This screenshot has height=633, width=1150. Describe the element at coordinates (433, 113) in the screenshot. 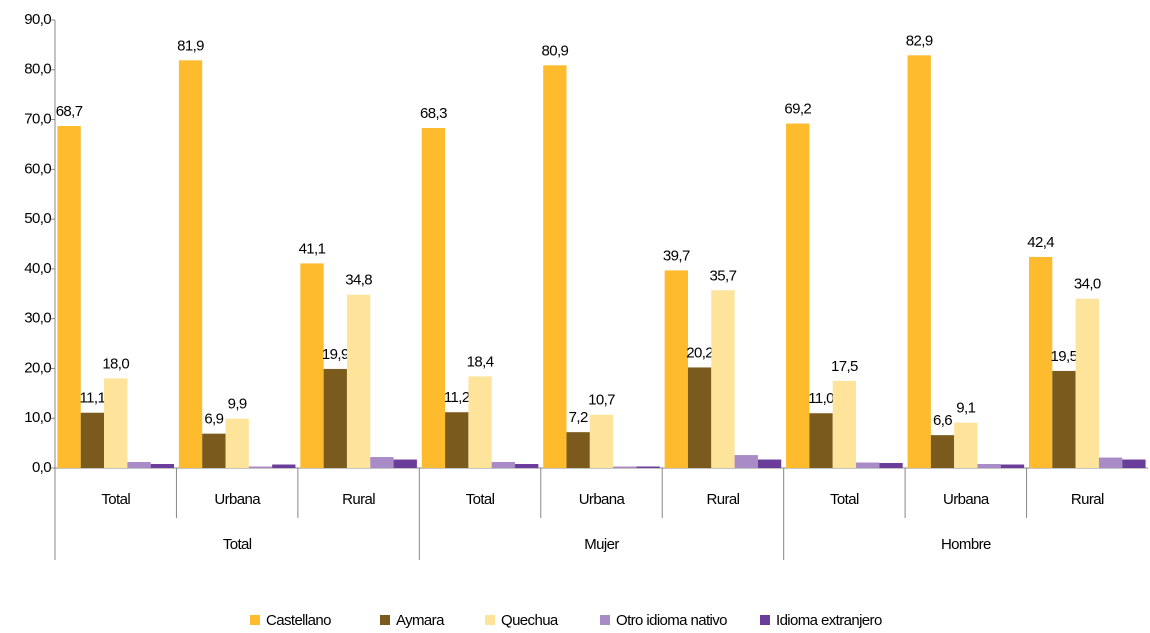

I see `data-label: 68,3` at that location.